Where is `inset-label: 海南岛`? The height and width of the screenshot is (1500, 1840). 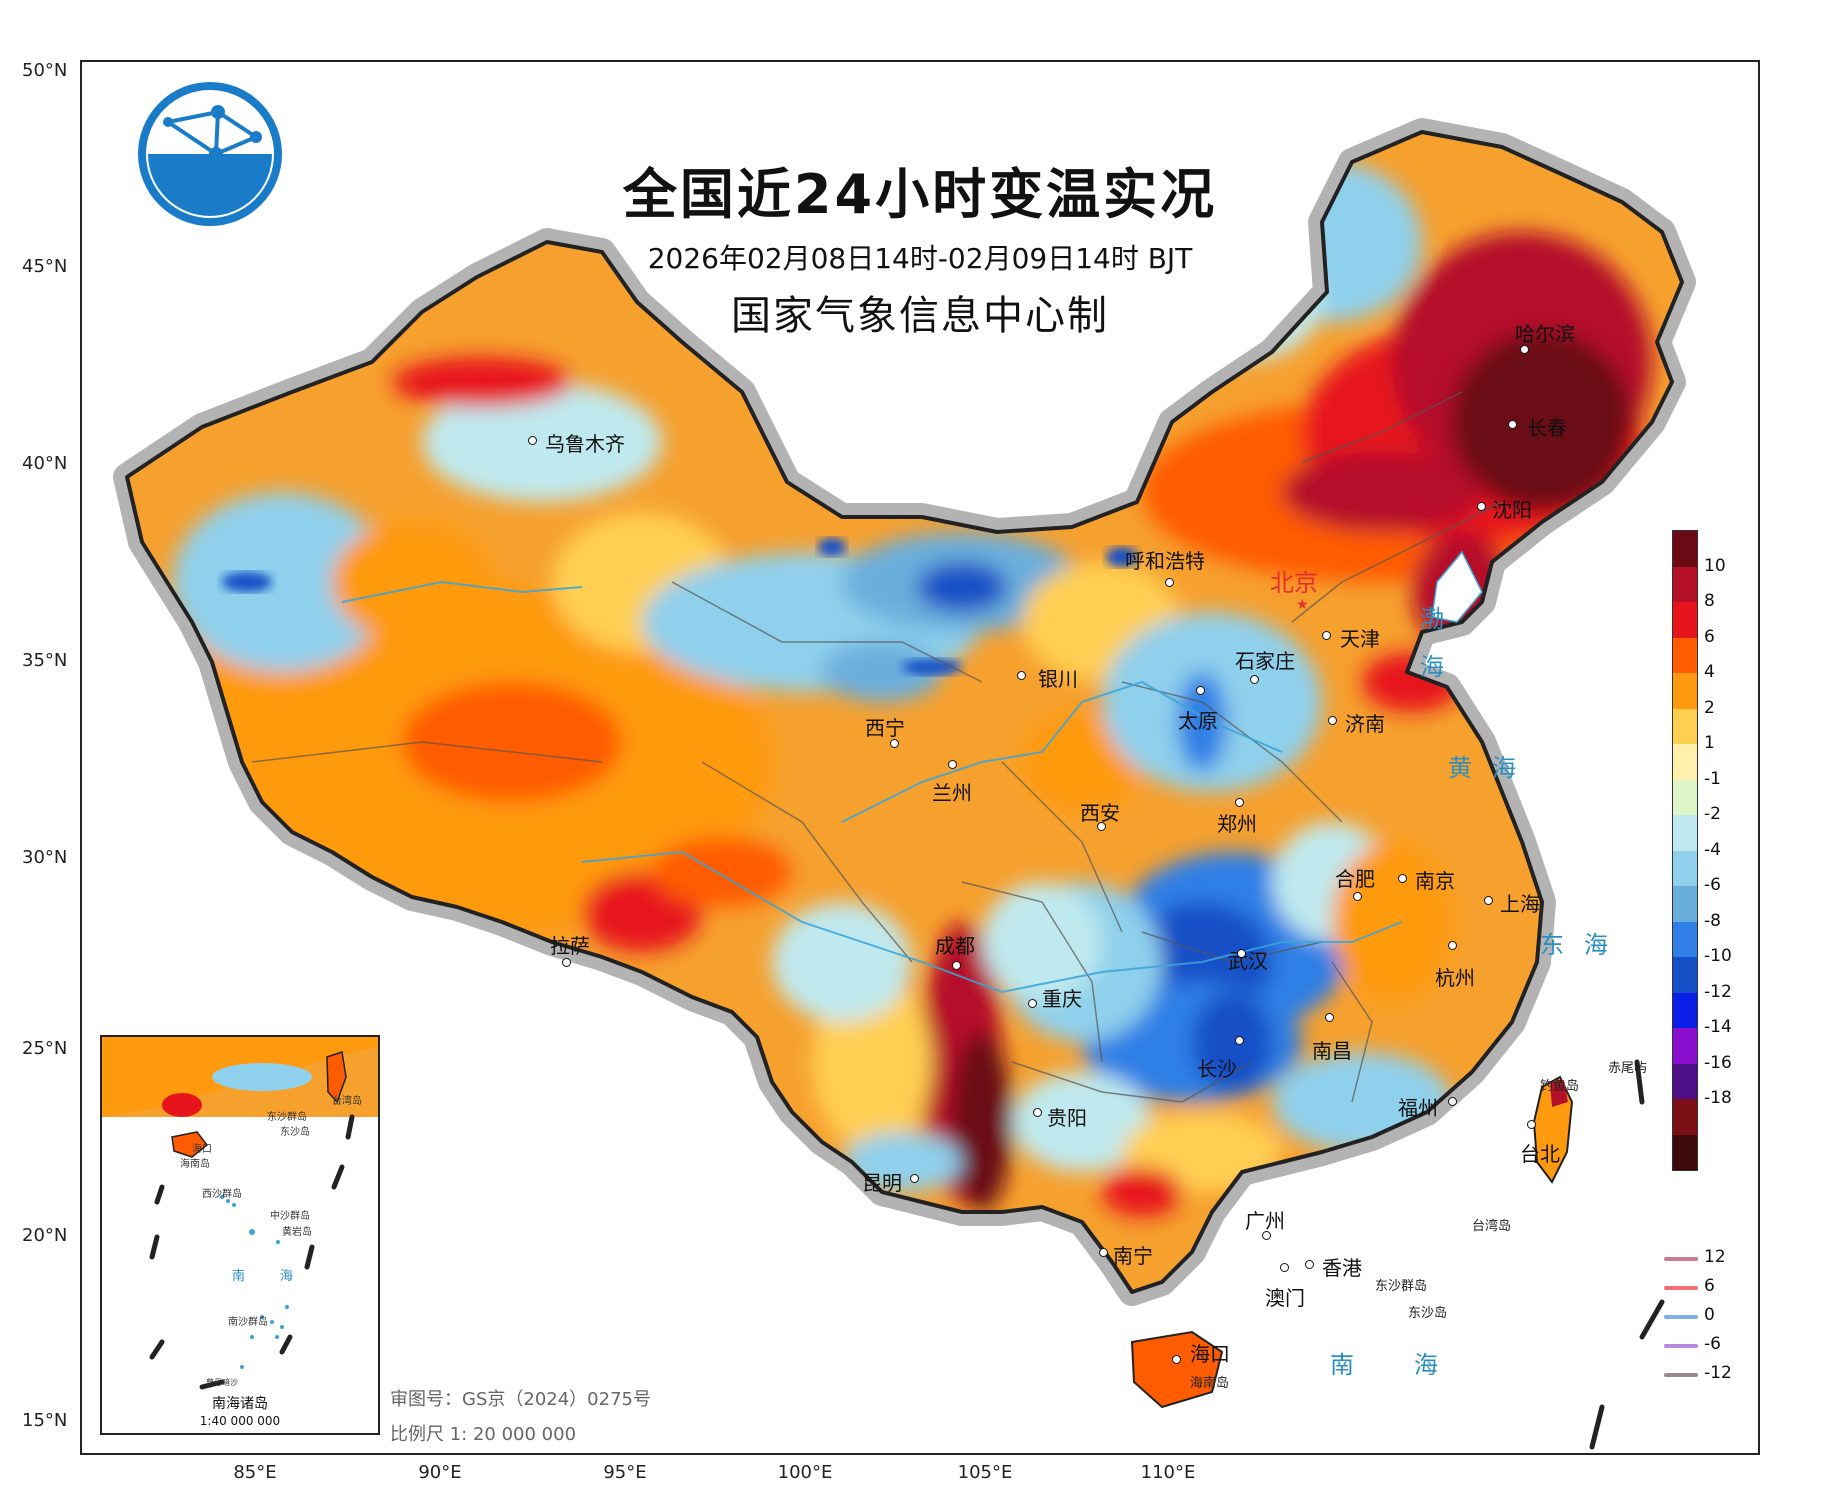
inset-label: 海南岛 is located at coordinates (195, 1164).